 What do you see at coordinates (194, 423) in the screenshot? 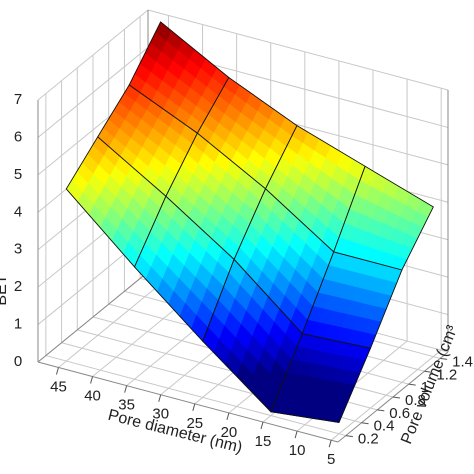
I see `x-tick-label: 25` at bounding box center [194, 423].